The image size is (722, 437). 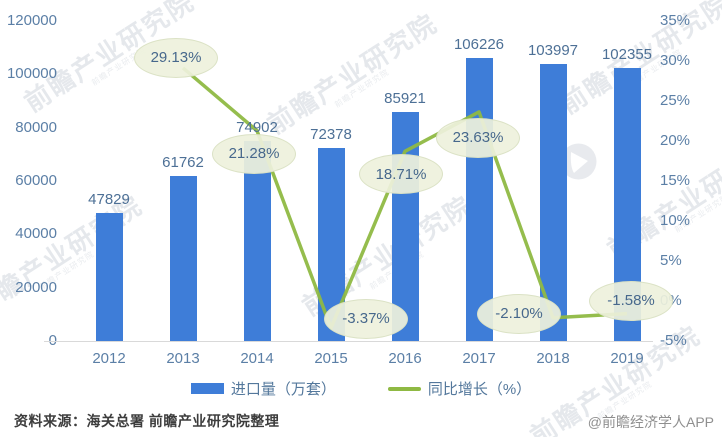 I want to click on x-axis-label-2017: 2017, so click(x=479, y=358).